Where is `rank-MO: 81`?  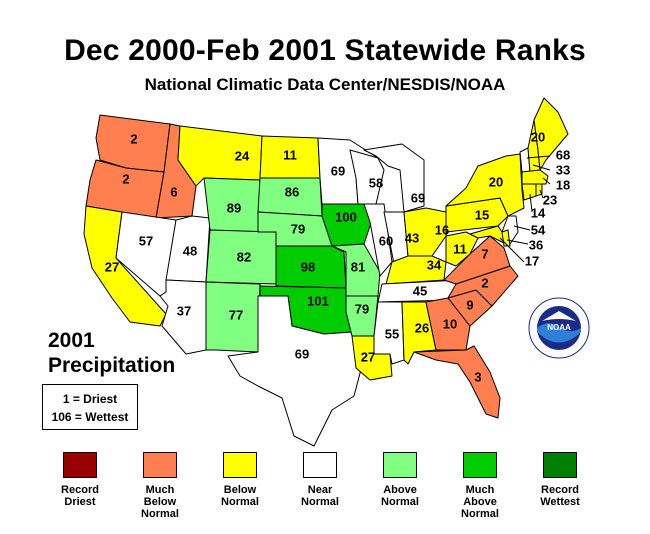
rank-MO: 81 is located at coordinates (358, 266).